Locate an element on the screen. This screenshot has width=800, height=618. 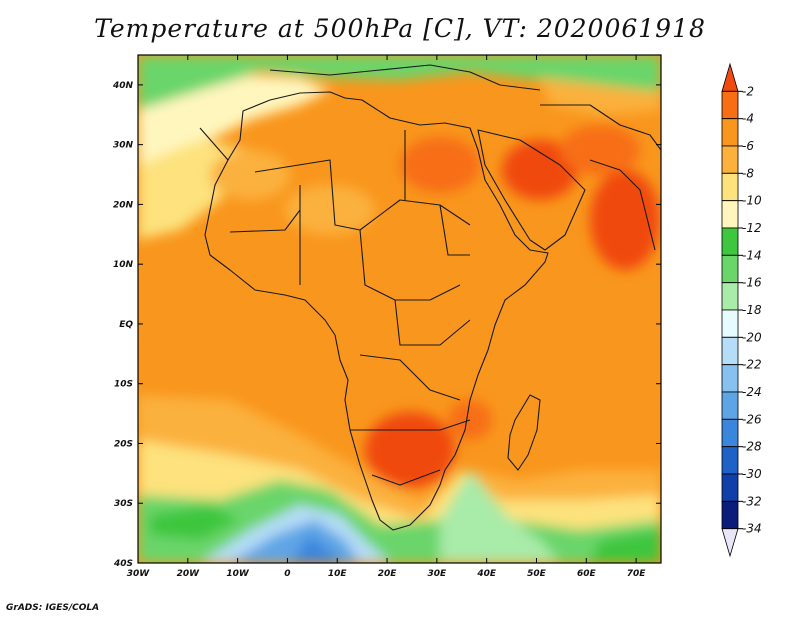
colorbar-label: -22 is located at coordinates (752, 365).